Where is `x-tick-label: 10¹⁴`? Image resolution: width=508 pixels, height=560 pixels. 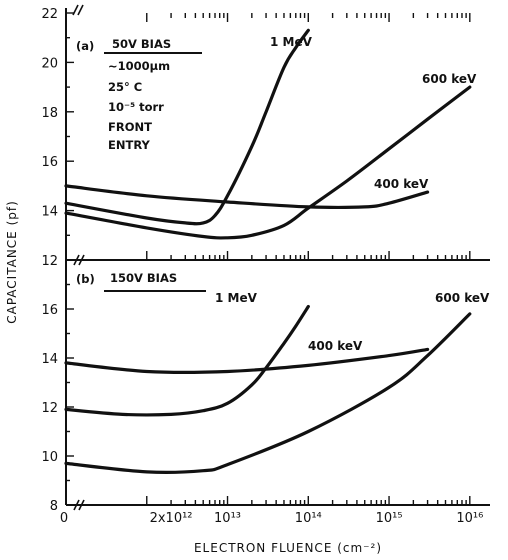
x-tick-label: 10¹⁴ is located at coordinates (308, 518).